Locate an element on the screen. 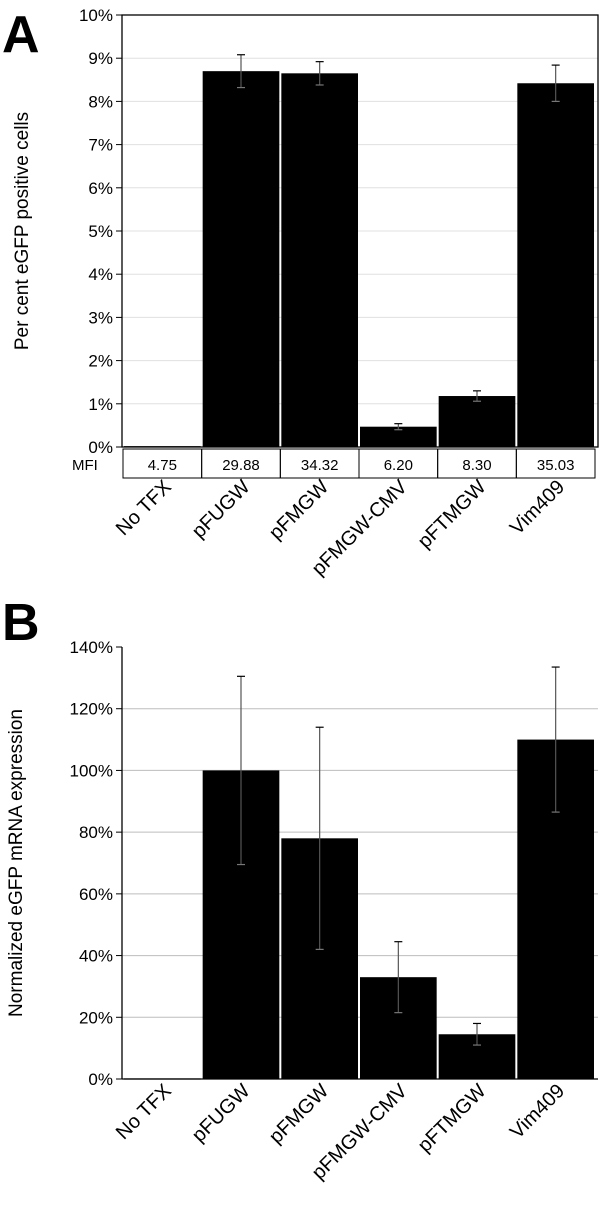 This screenshot has height=1225, width=600. bar-pftmgw is located at coordinates (477, 421).